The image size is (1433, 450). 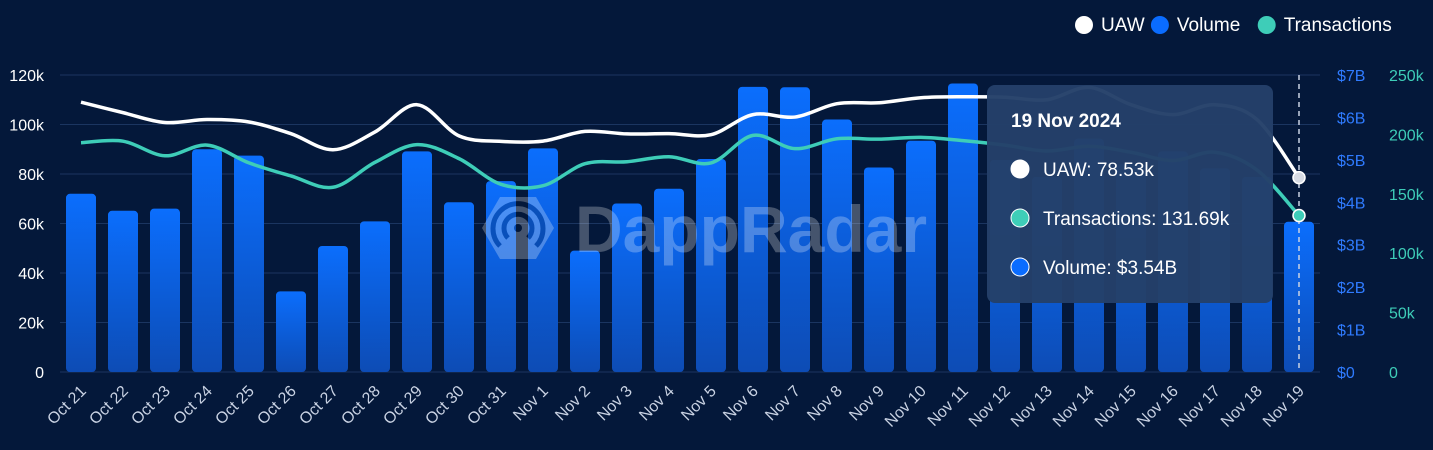 I want to click on legend-label-transactions: Transactions, so click(x=1338, y=25).